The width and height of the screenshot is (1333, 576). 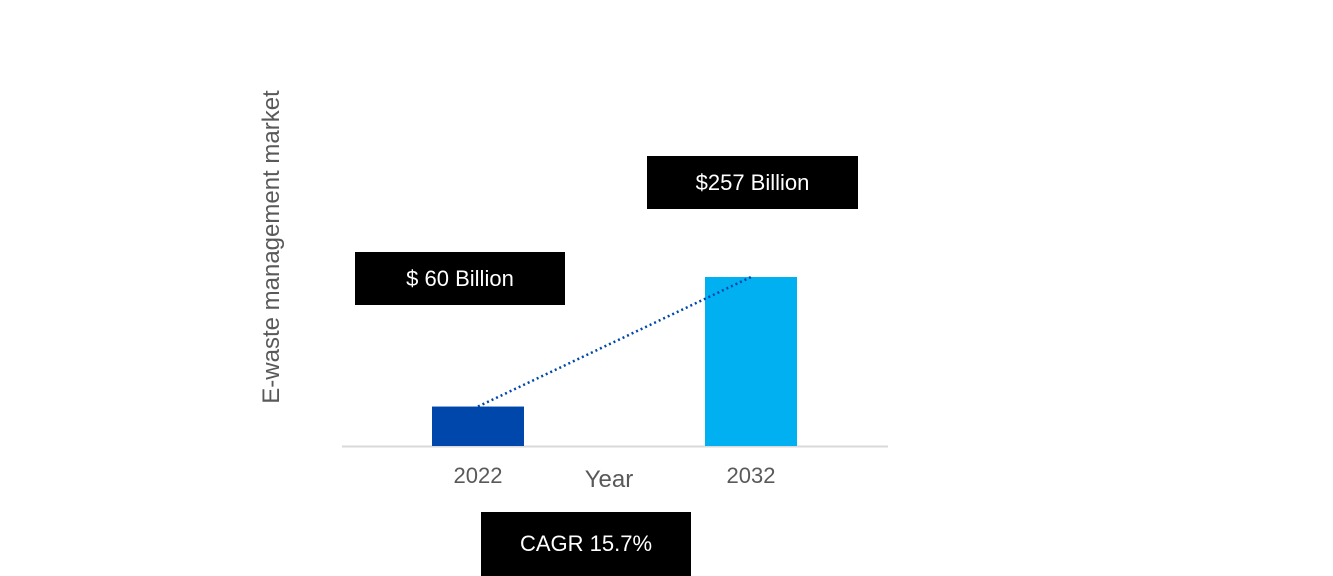 What do you see at coordinates (478, 426) in the screenshot?
I see `bar-2022` at bounding box center [478, 426].